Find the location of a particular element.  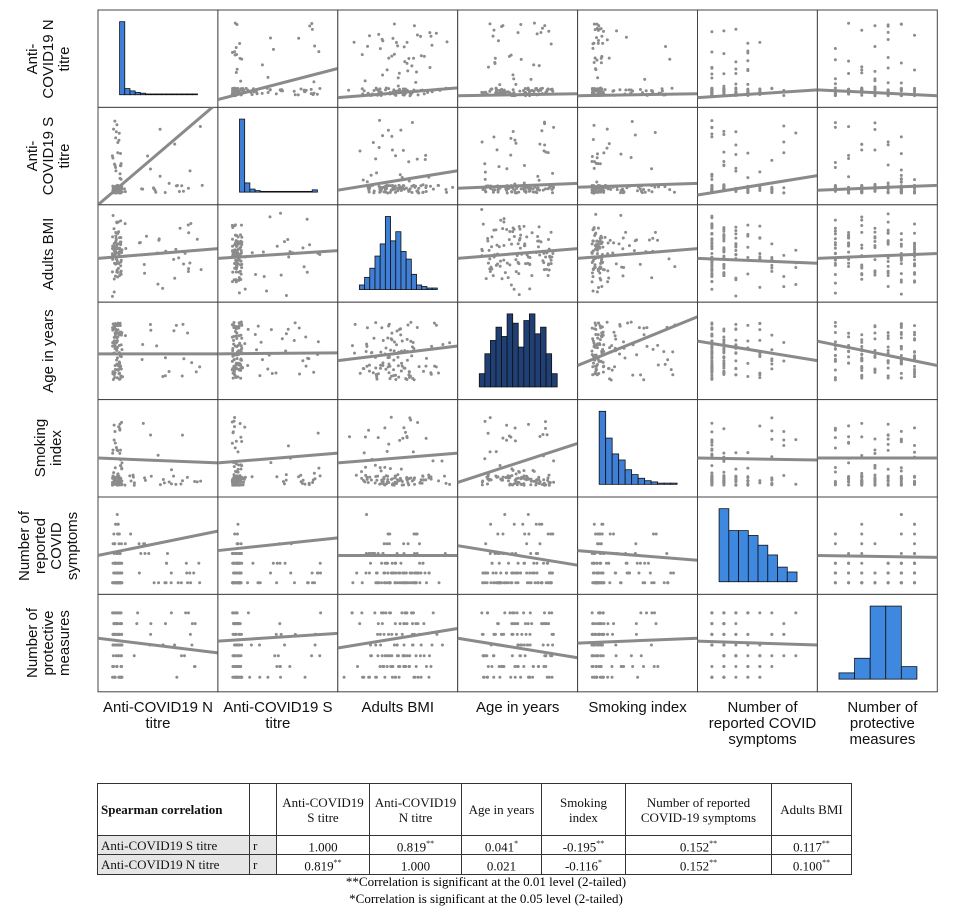

cell-frame is located at coordinates (398, 545).